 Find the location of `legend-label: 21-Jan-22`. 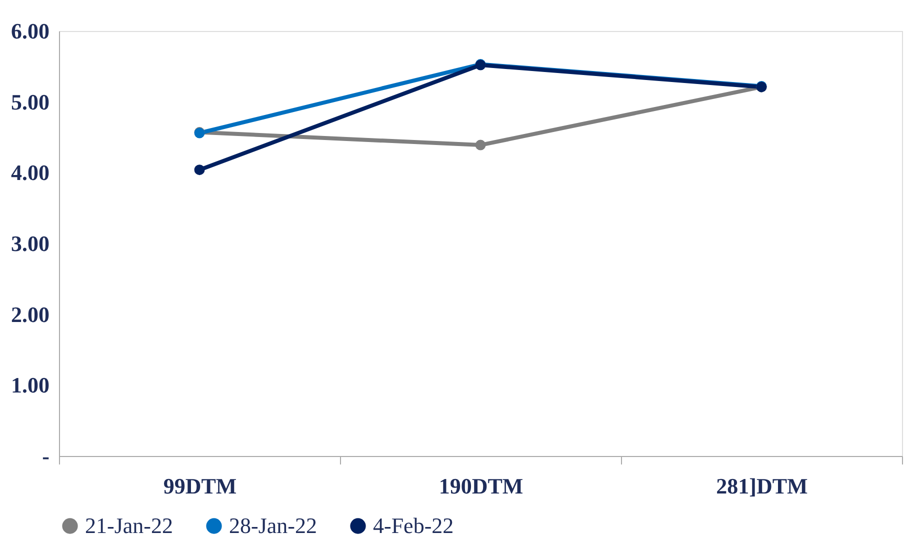

legend-label: 21-Jan-22 is located at coordinates (129, 525).